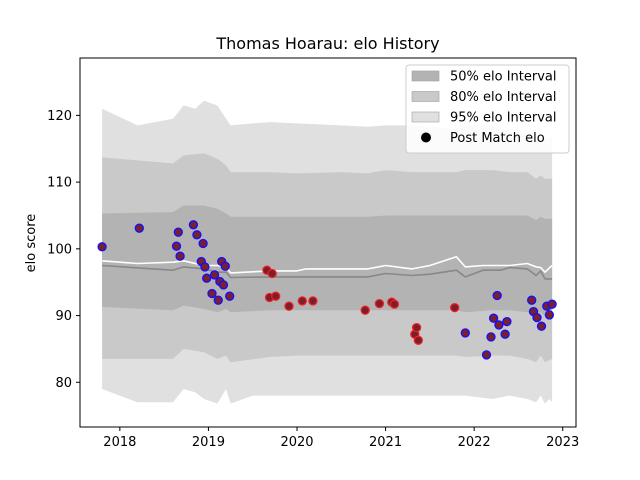 This screenshot has height=480, width=640. I want to click on x-tick-label: 2023, so click(562, 442).